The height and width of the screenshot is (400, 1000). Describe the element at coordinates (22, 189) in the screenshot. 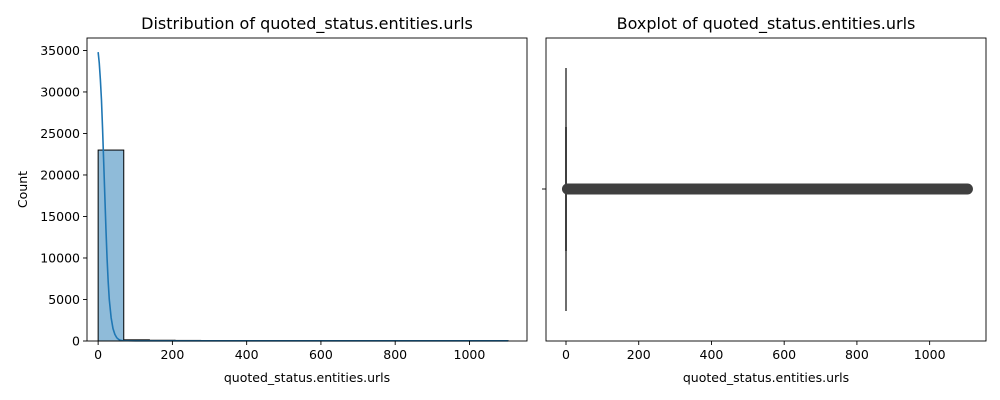

I see `histogram-y-axis-label: Count` at that location.